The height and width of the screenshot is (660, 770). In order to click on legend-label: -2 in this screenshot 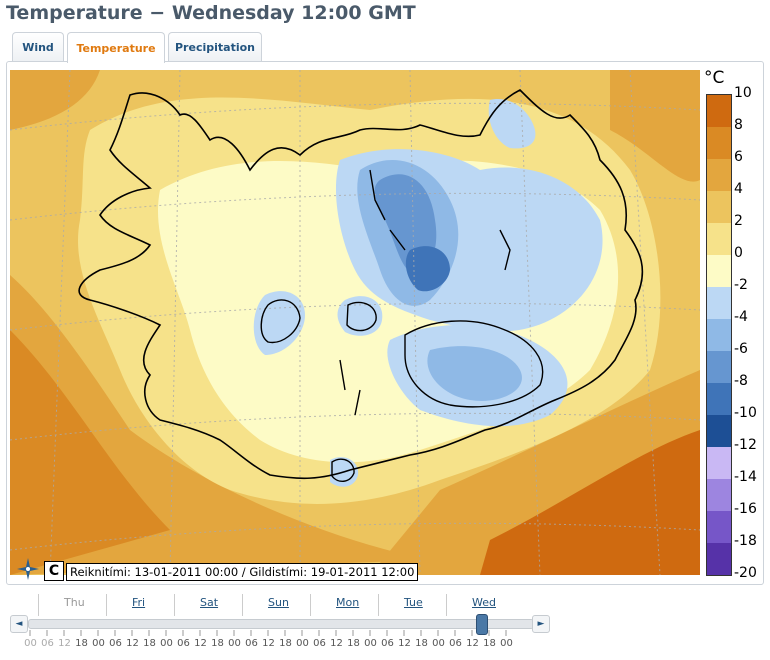, I will do `click(741, 285)`.